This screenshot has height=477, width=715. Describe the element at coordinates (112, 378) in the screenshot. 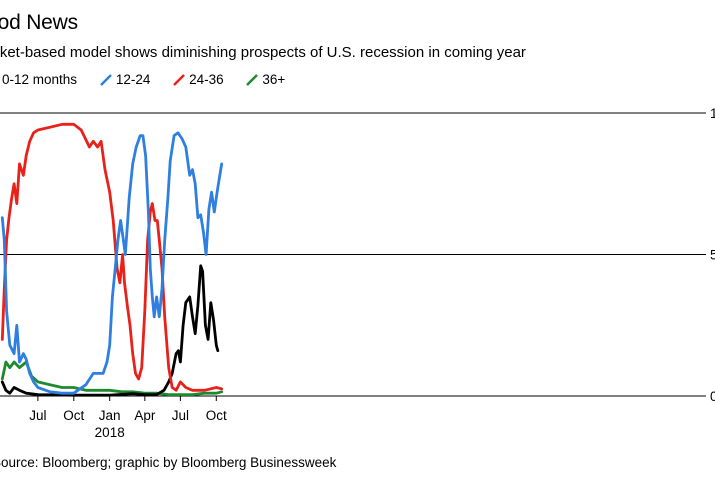

I see `series-line-36-plus` at that location.